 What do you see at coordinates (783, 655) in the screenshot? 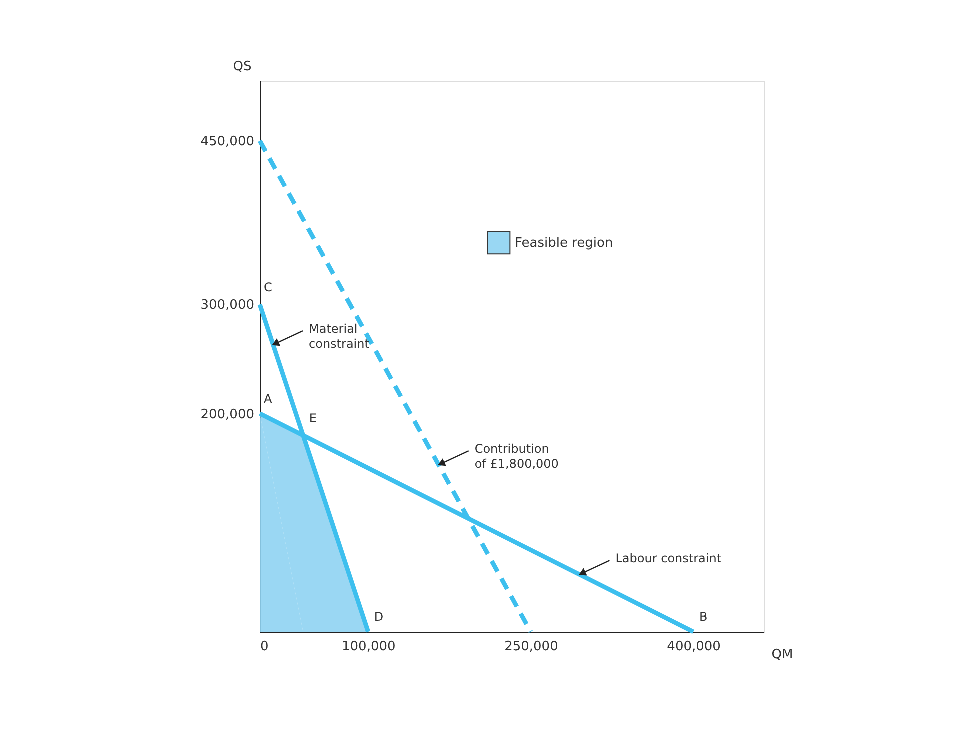
I see `x-axis-title: QM` at bounding box center [783, 655].